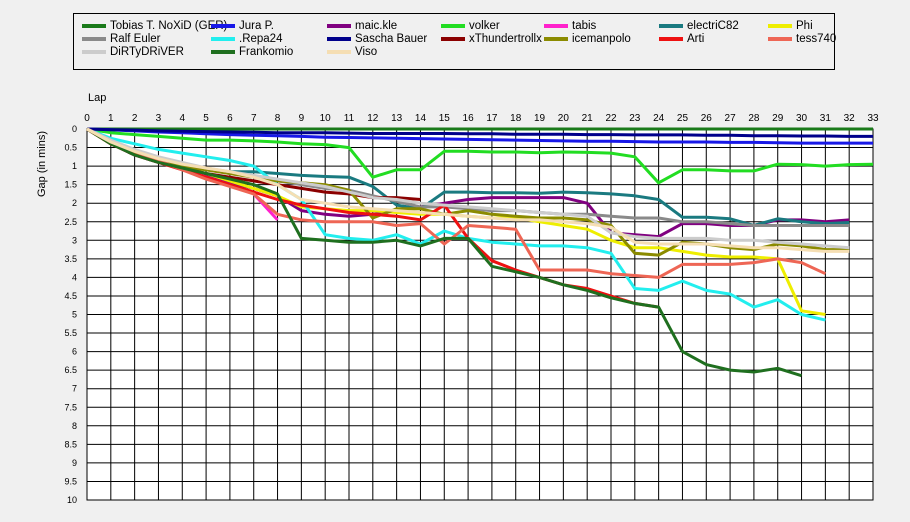  Describe the element at coordinates (135, 118) in the screenshot. I see `x-tick-label: 2` at that location.